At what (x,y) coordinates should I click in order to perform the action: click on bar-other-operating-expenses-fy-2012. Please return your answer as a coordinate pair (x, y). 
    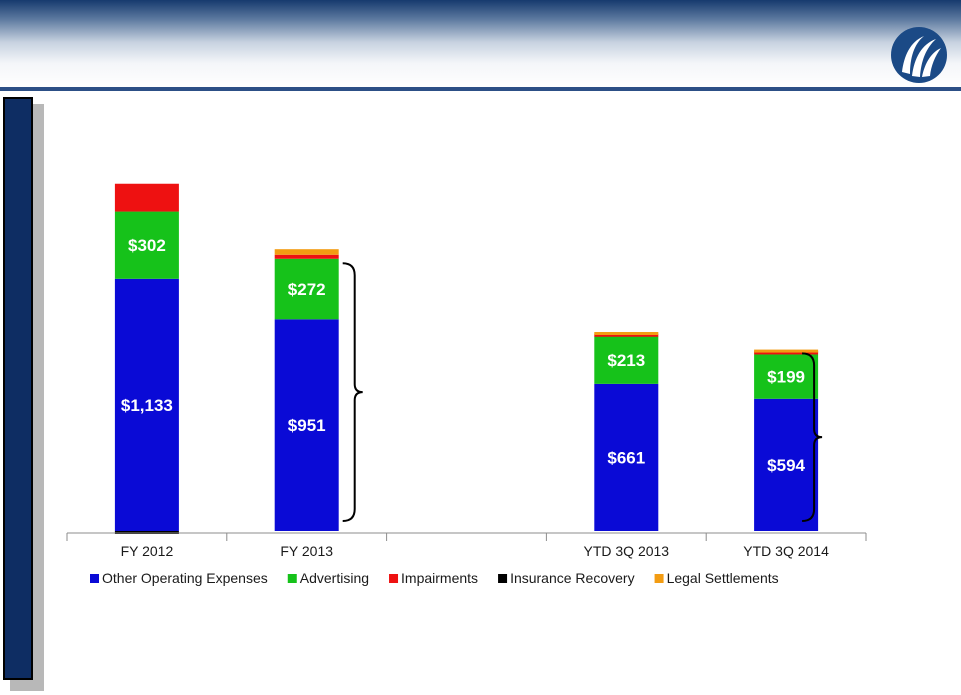
    Looking at the image, I should click on (146, 404).